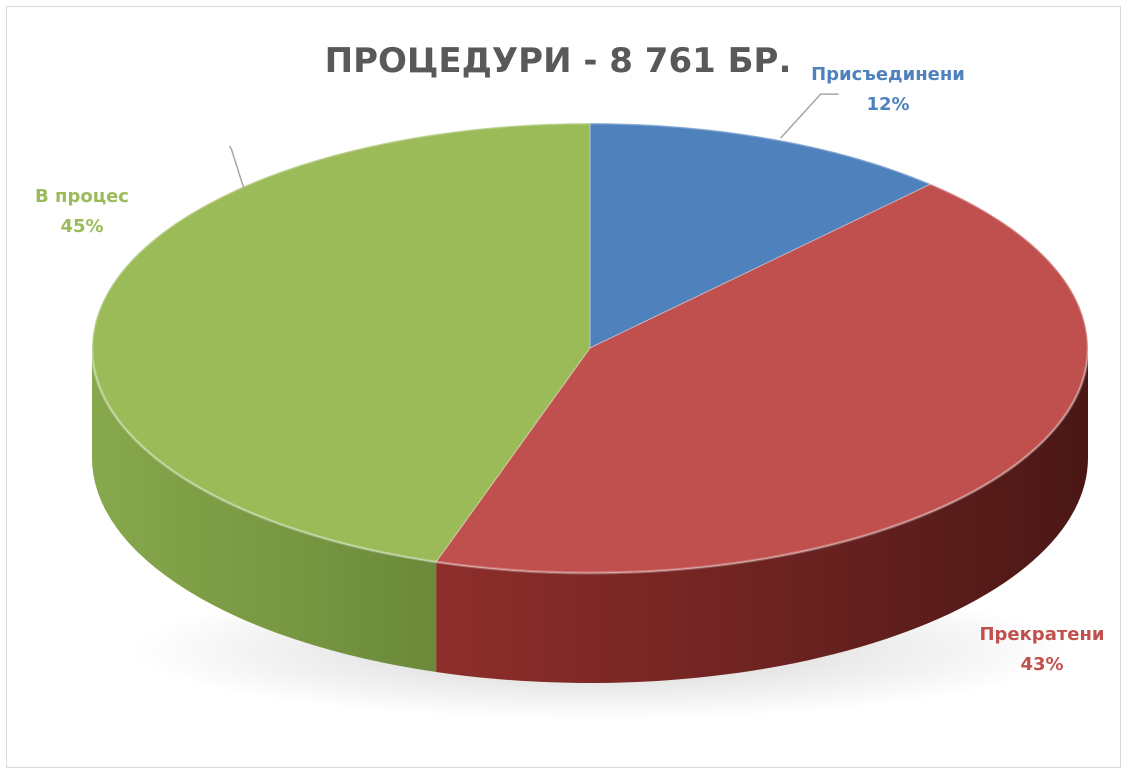  I want to click on label-slice-1-value: 12%, so click(887, 104).